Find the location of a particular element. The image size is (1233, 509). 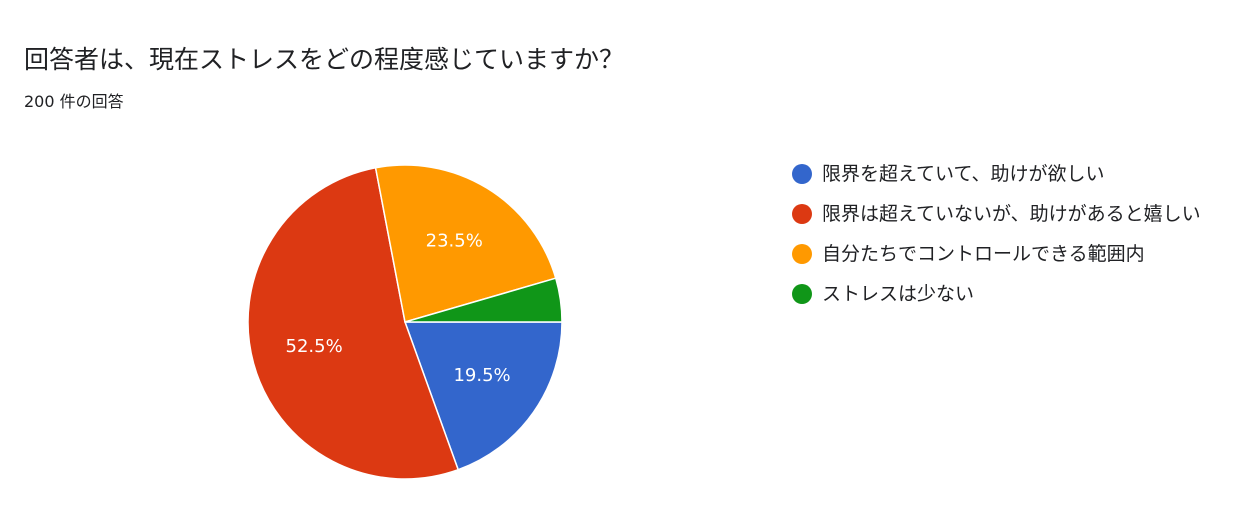

legend-label-3: ストレスは少ない is located at coordinates (898, 294).